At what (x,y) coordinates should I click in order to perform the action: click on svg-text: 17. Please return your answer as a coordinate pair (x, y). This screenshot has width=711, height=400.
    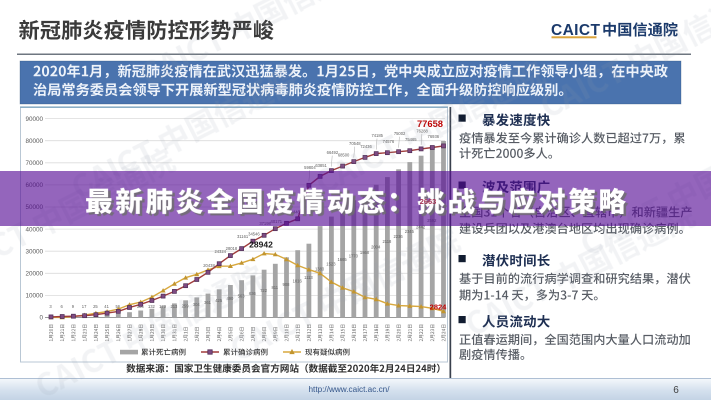
    Looking at the image, I should click on (84, 306).